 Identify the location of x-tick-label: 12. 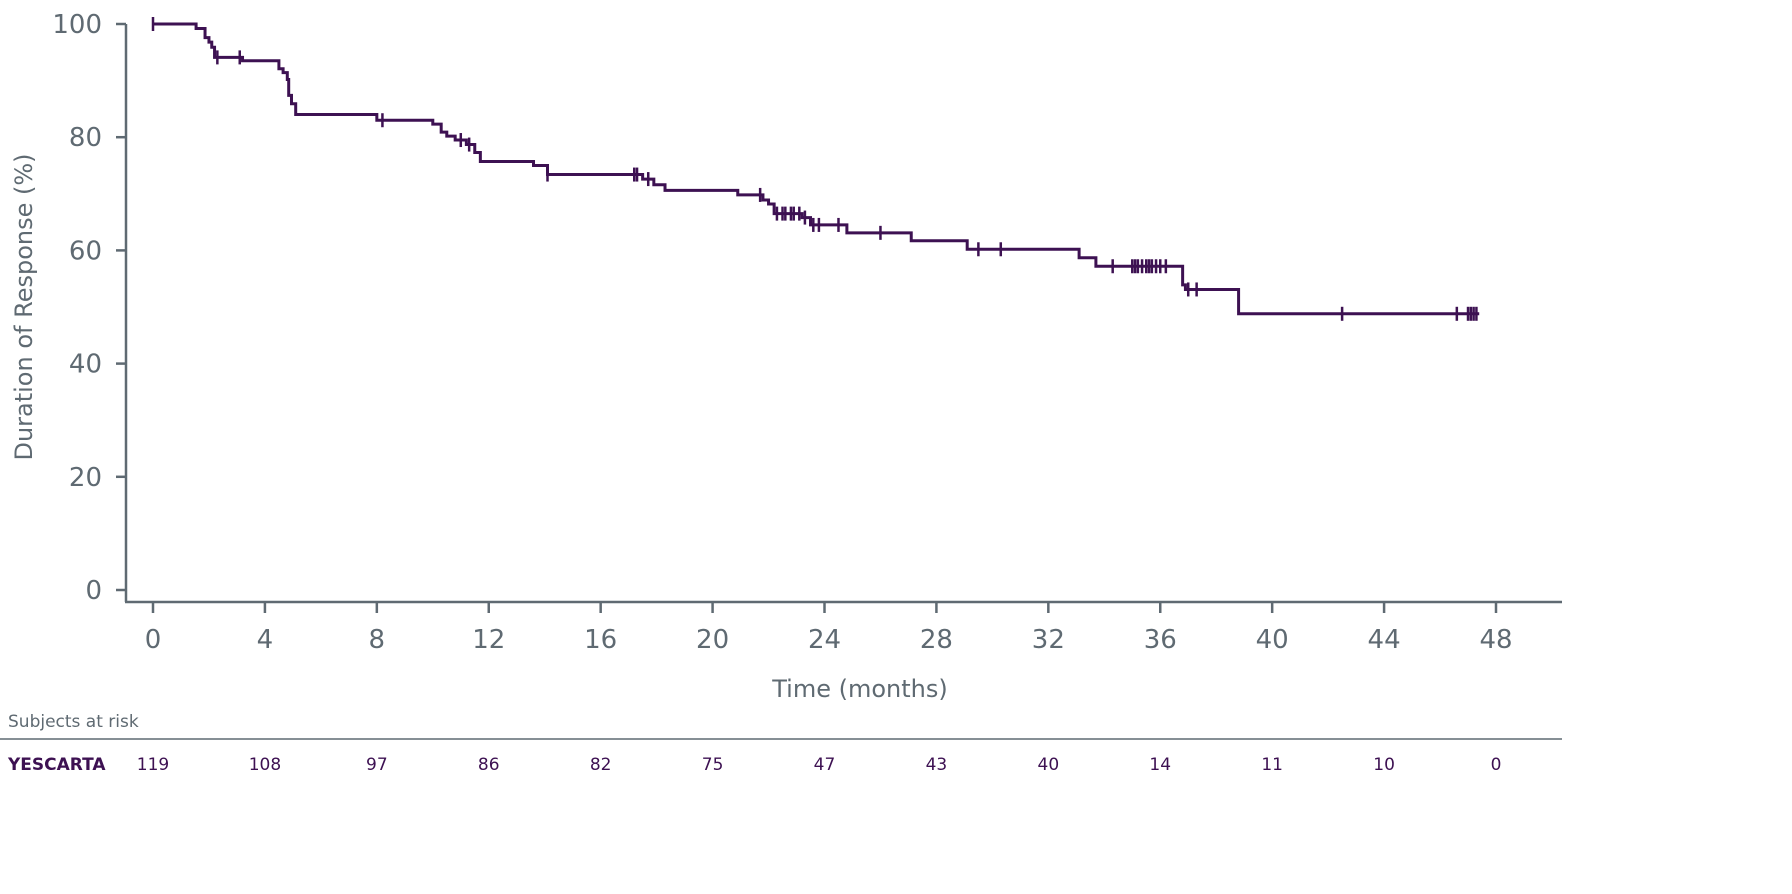
(488, 640).